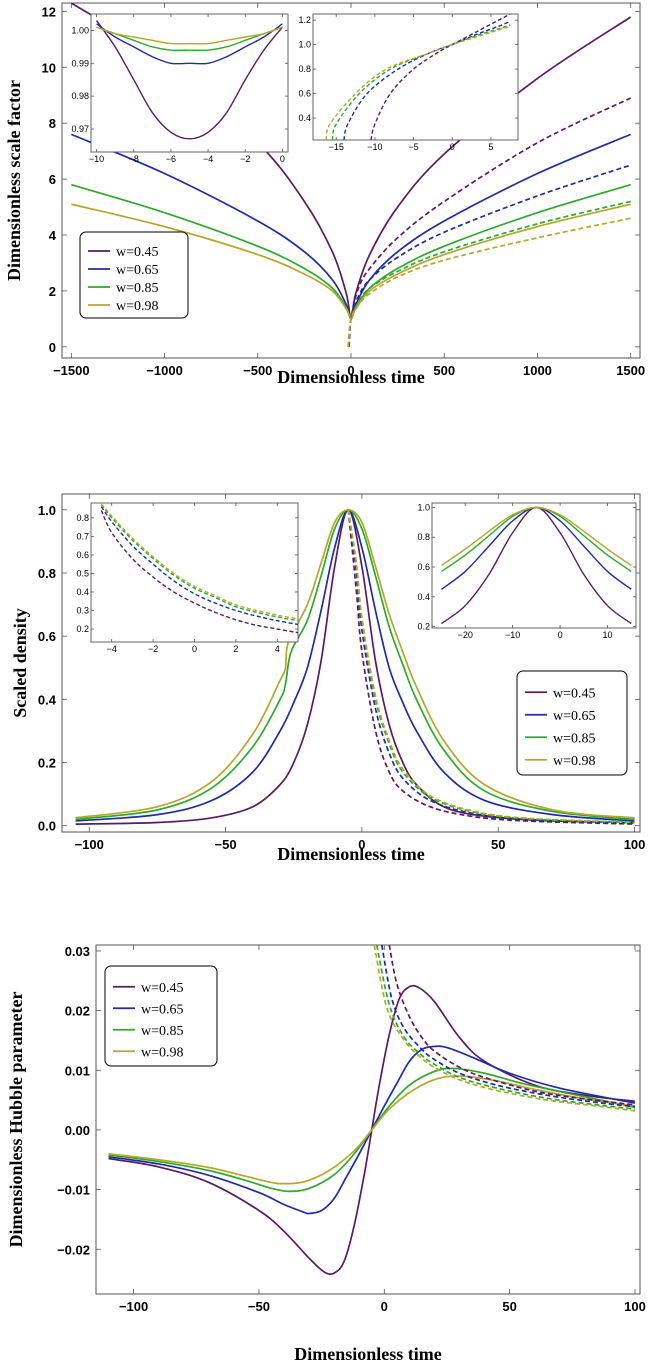 This screenshot has height=1372, width=648. Describe the element at coordinates (368, 1354) in the screenshot. I see `panel-3-x-axis-title: Dimensionless time` at that location.